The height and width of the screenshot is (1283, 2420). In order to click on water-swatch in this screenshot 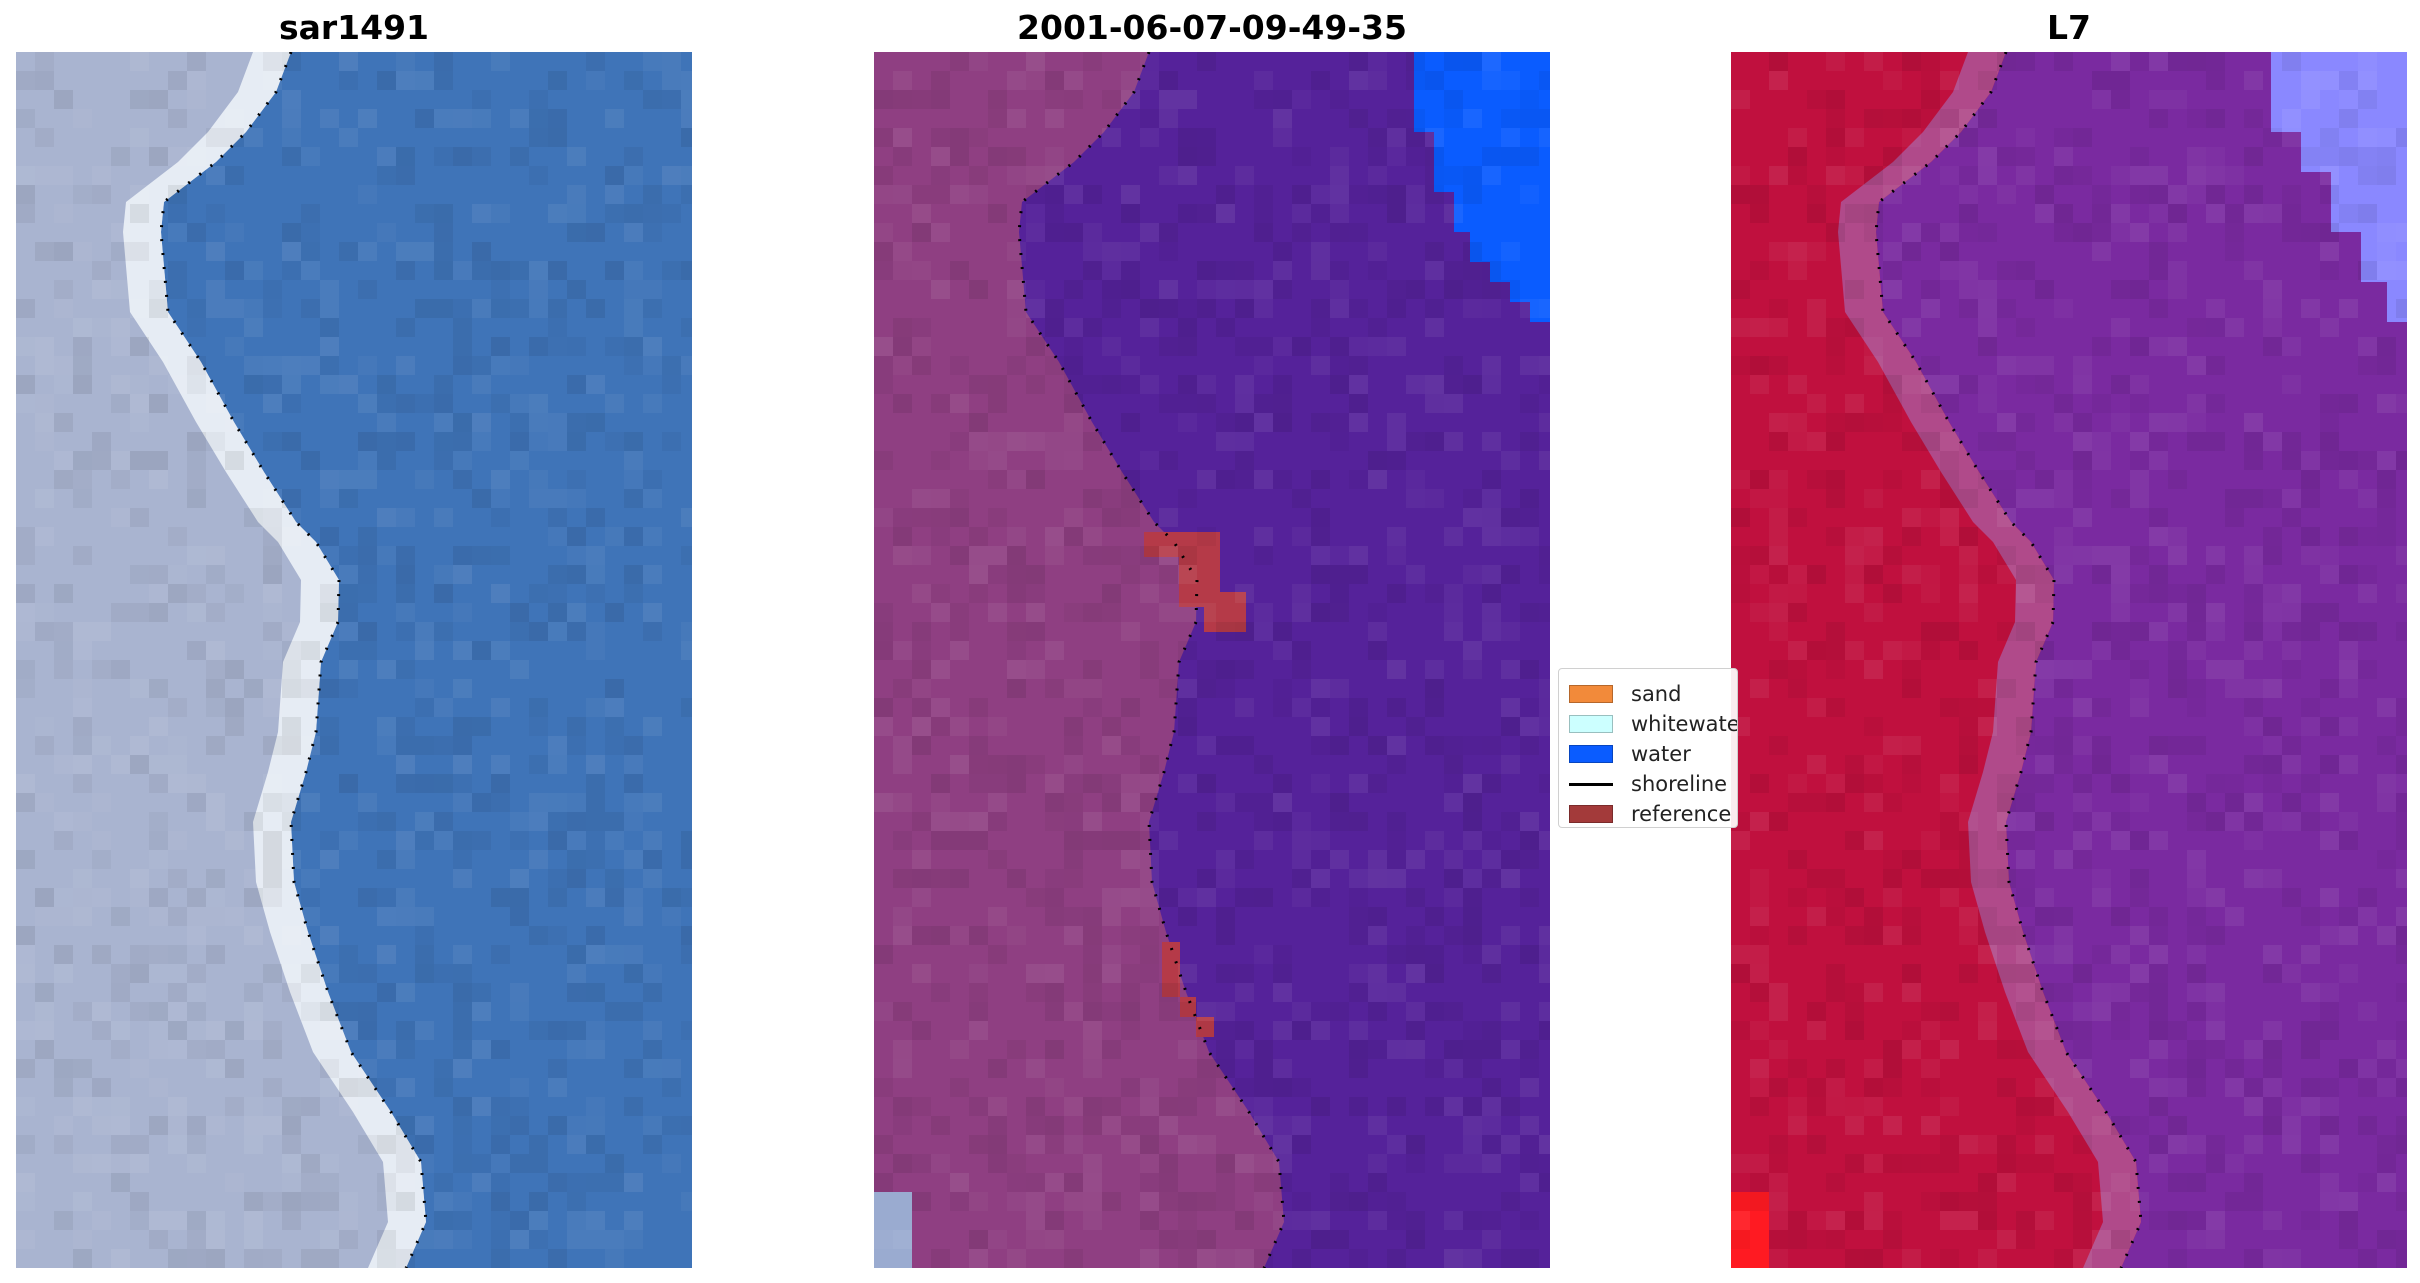, I will do `click(1591, 754)`.